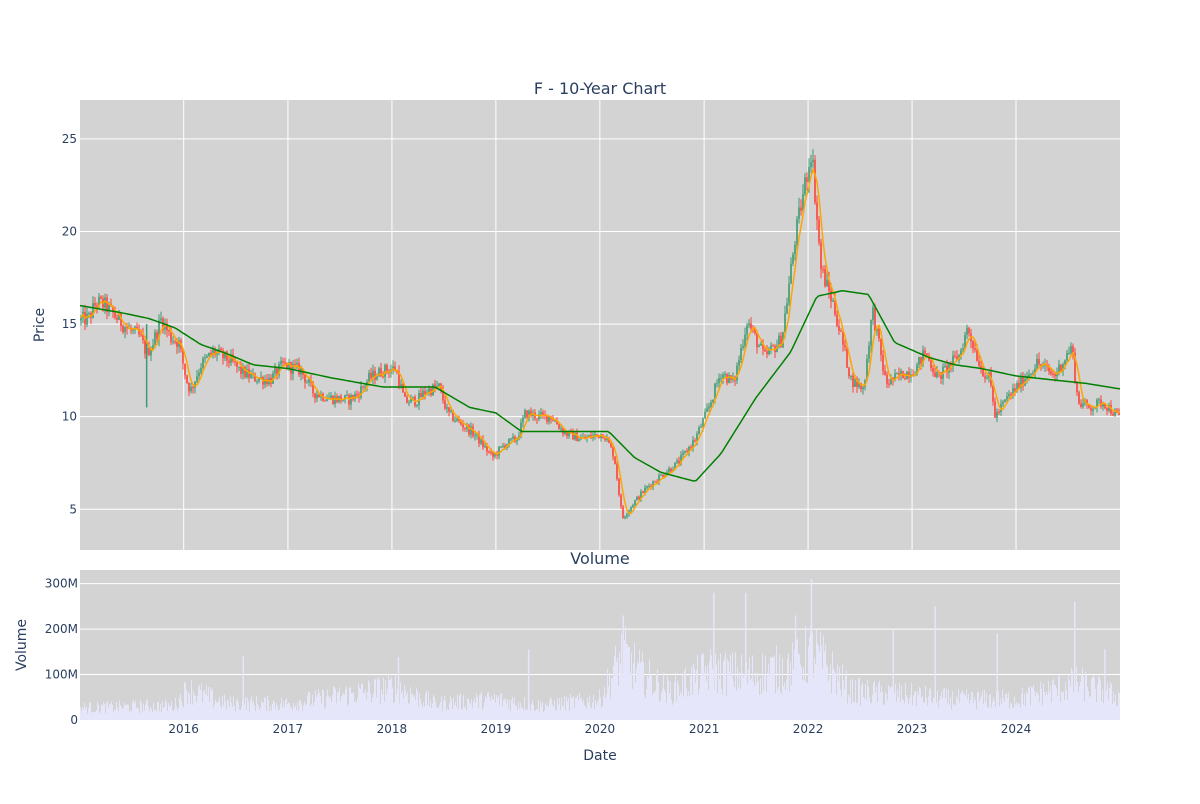  I want to click on x-tick-label: 2018, so click(392, 729).